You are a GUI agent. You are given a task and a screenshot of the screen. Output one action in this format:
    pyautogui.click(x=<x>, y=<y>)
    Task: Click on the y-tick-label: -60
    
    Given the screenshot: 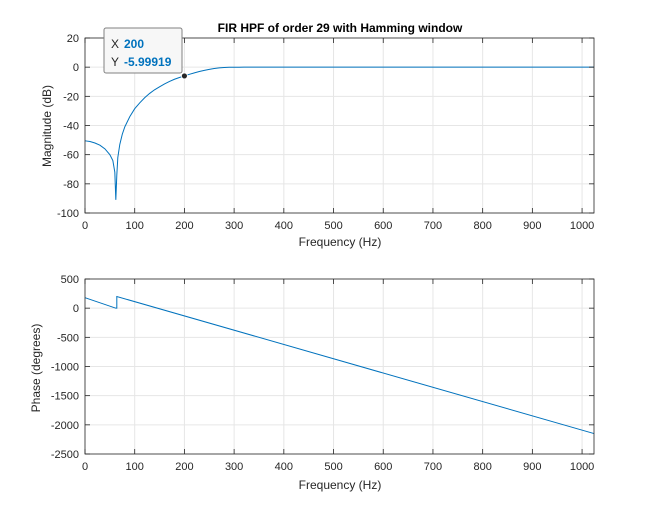 What is the action you would take?
    pyautogui.click(x=71, y=156)
    